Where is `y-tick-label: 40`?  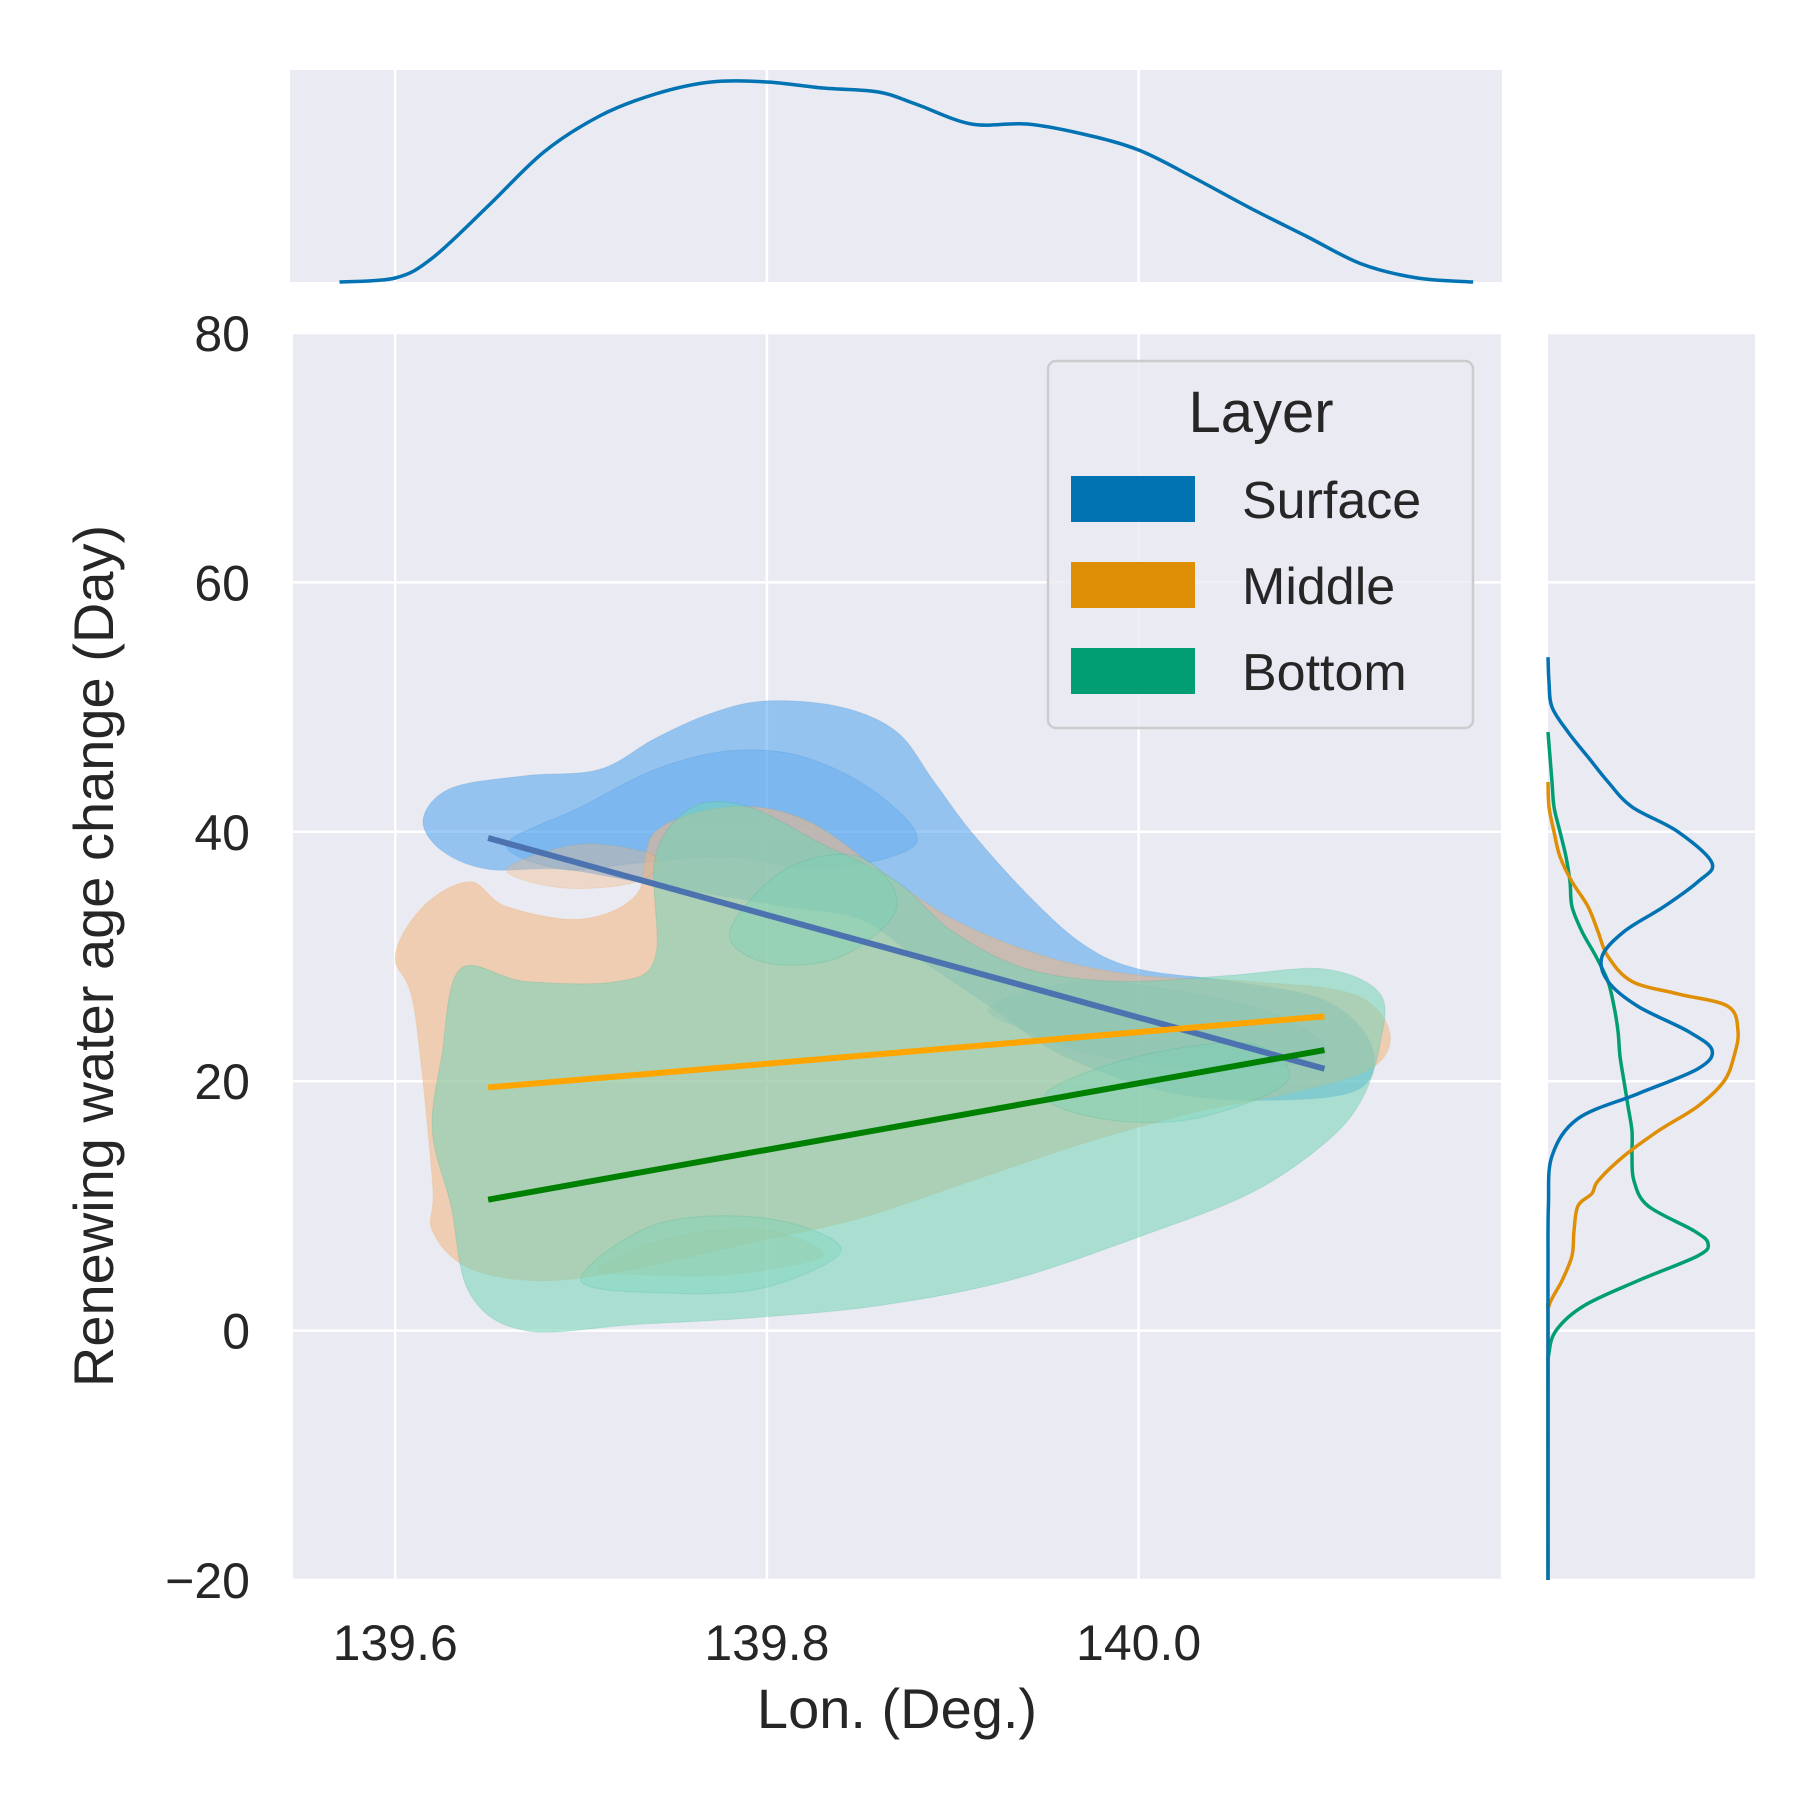
y-tick-label: 40 is located at coordinates (222, 833).